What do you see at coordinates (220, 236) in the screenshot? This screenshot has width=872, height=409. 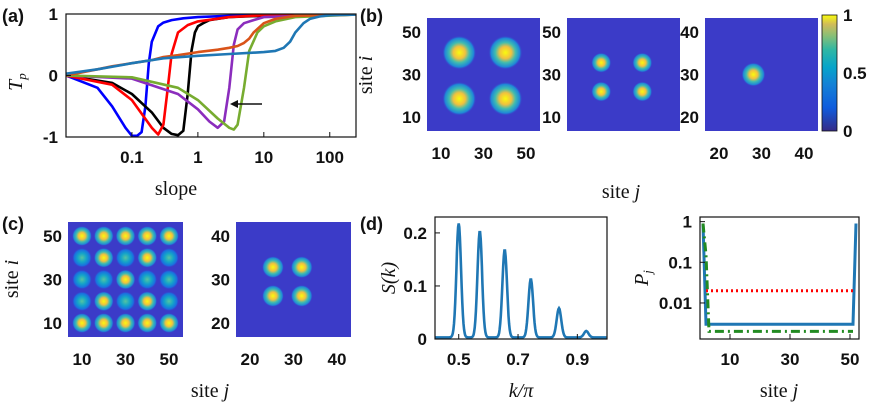 I see `c2-ytick: 40` at bounding box center [220, 236].